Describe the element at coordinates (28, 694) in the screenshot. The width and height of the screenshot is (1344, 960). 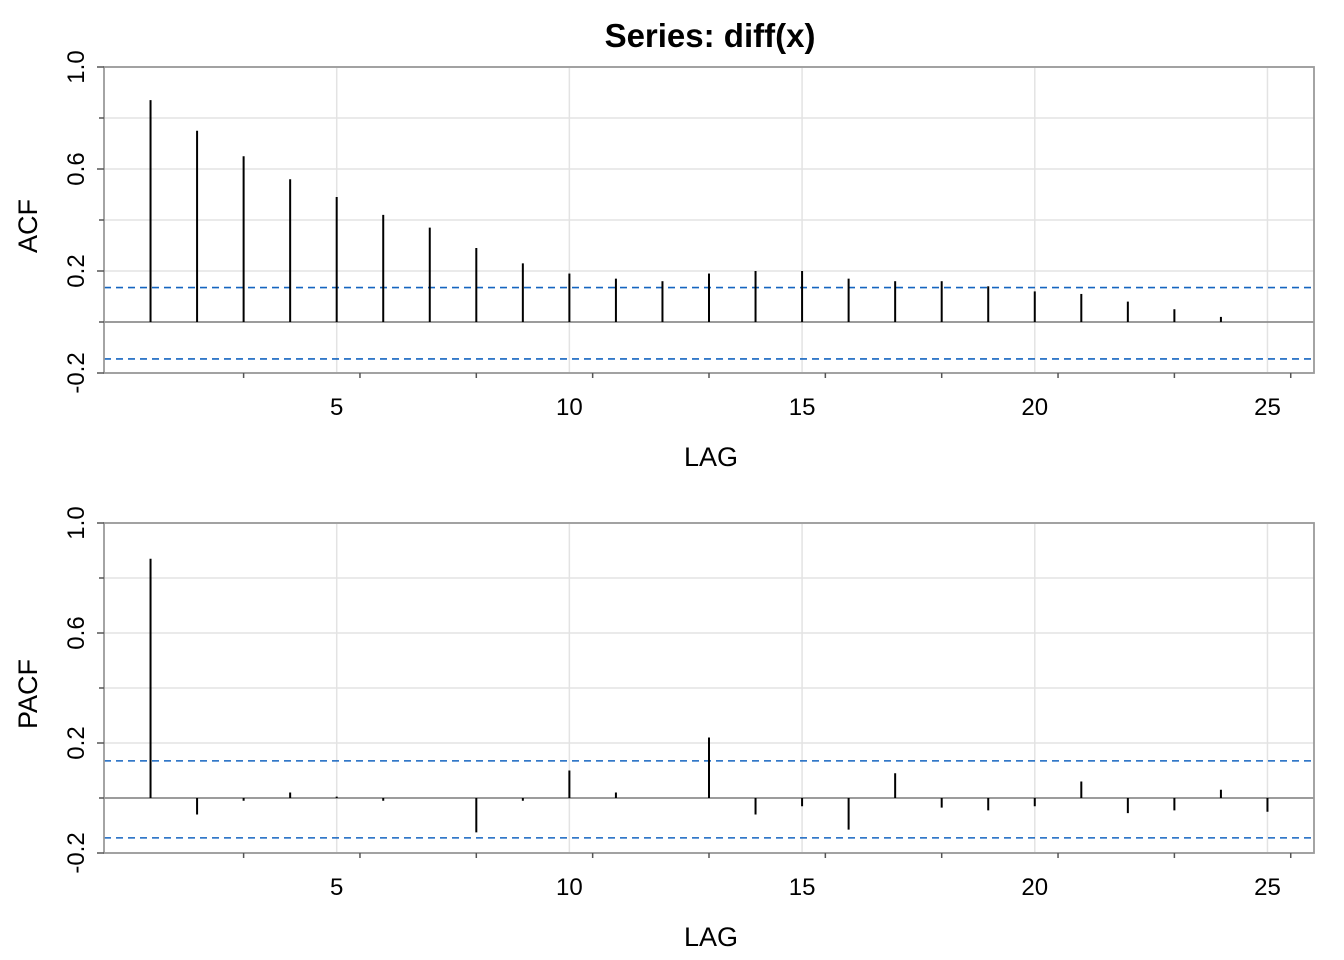
I see `y-axis-label: PACF` at that location.